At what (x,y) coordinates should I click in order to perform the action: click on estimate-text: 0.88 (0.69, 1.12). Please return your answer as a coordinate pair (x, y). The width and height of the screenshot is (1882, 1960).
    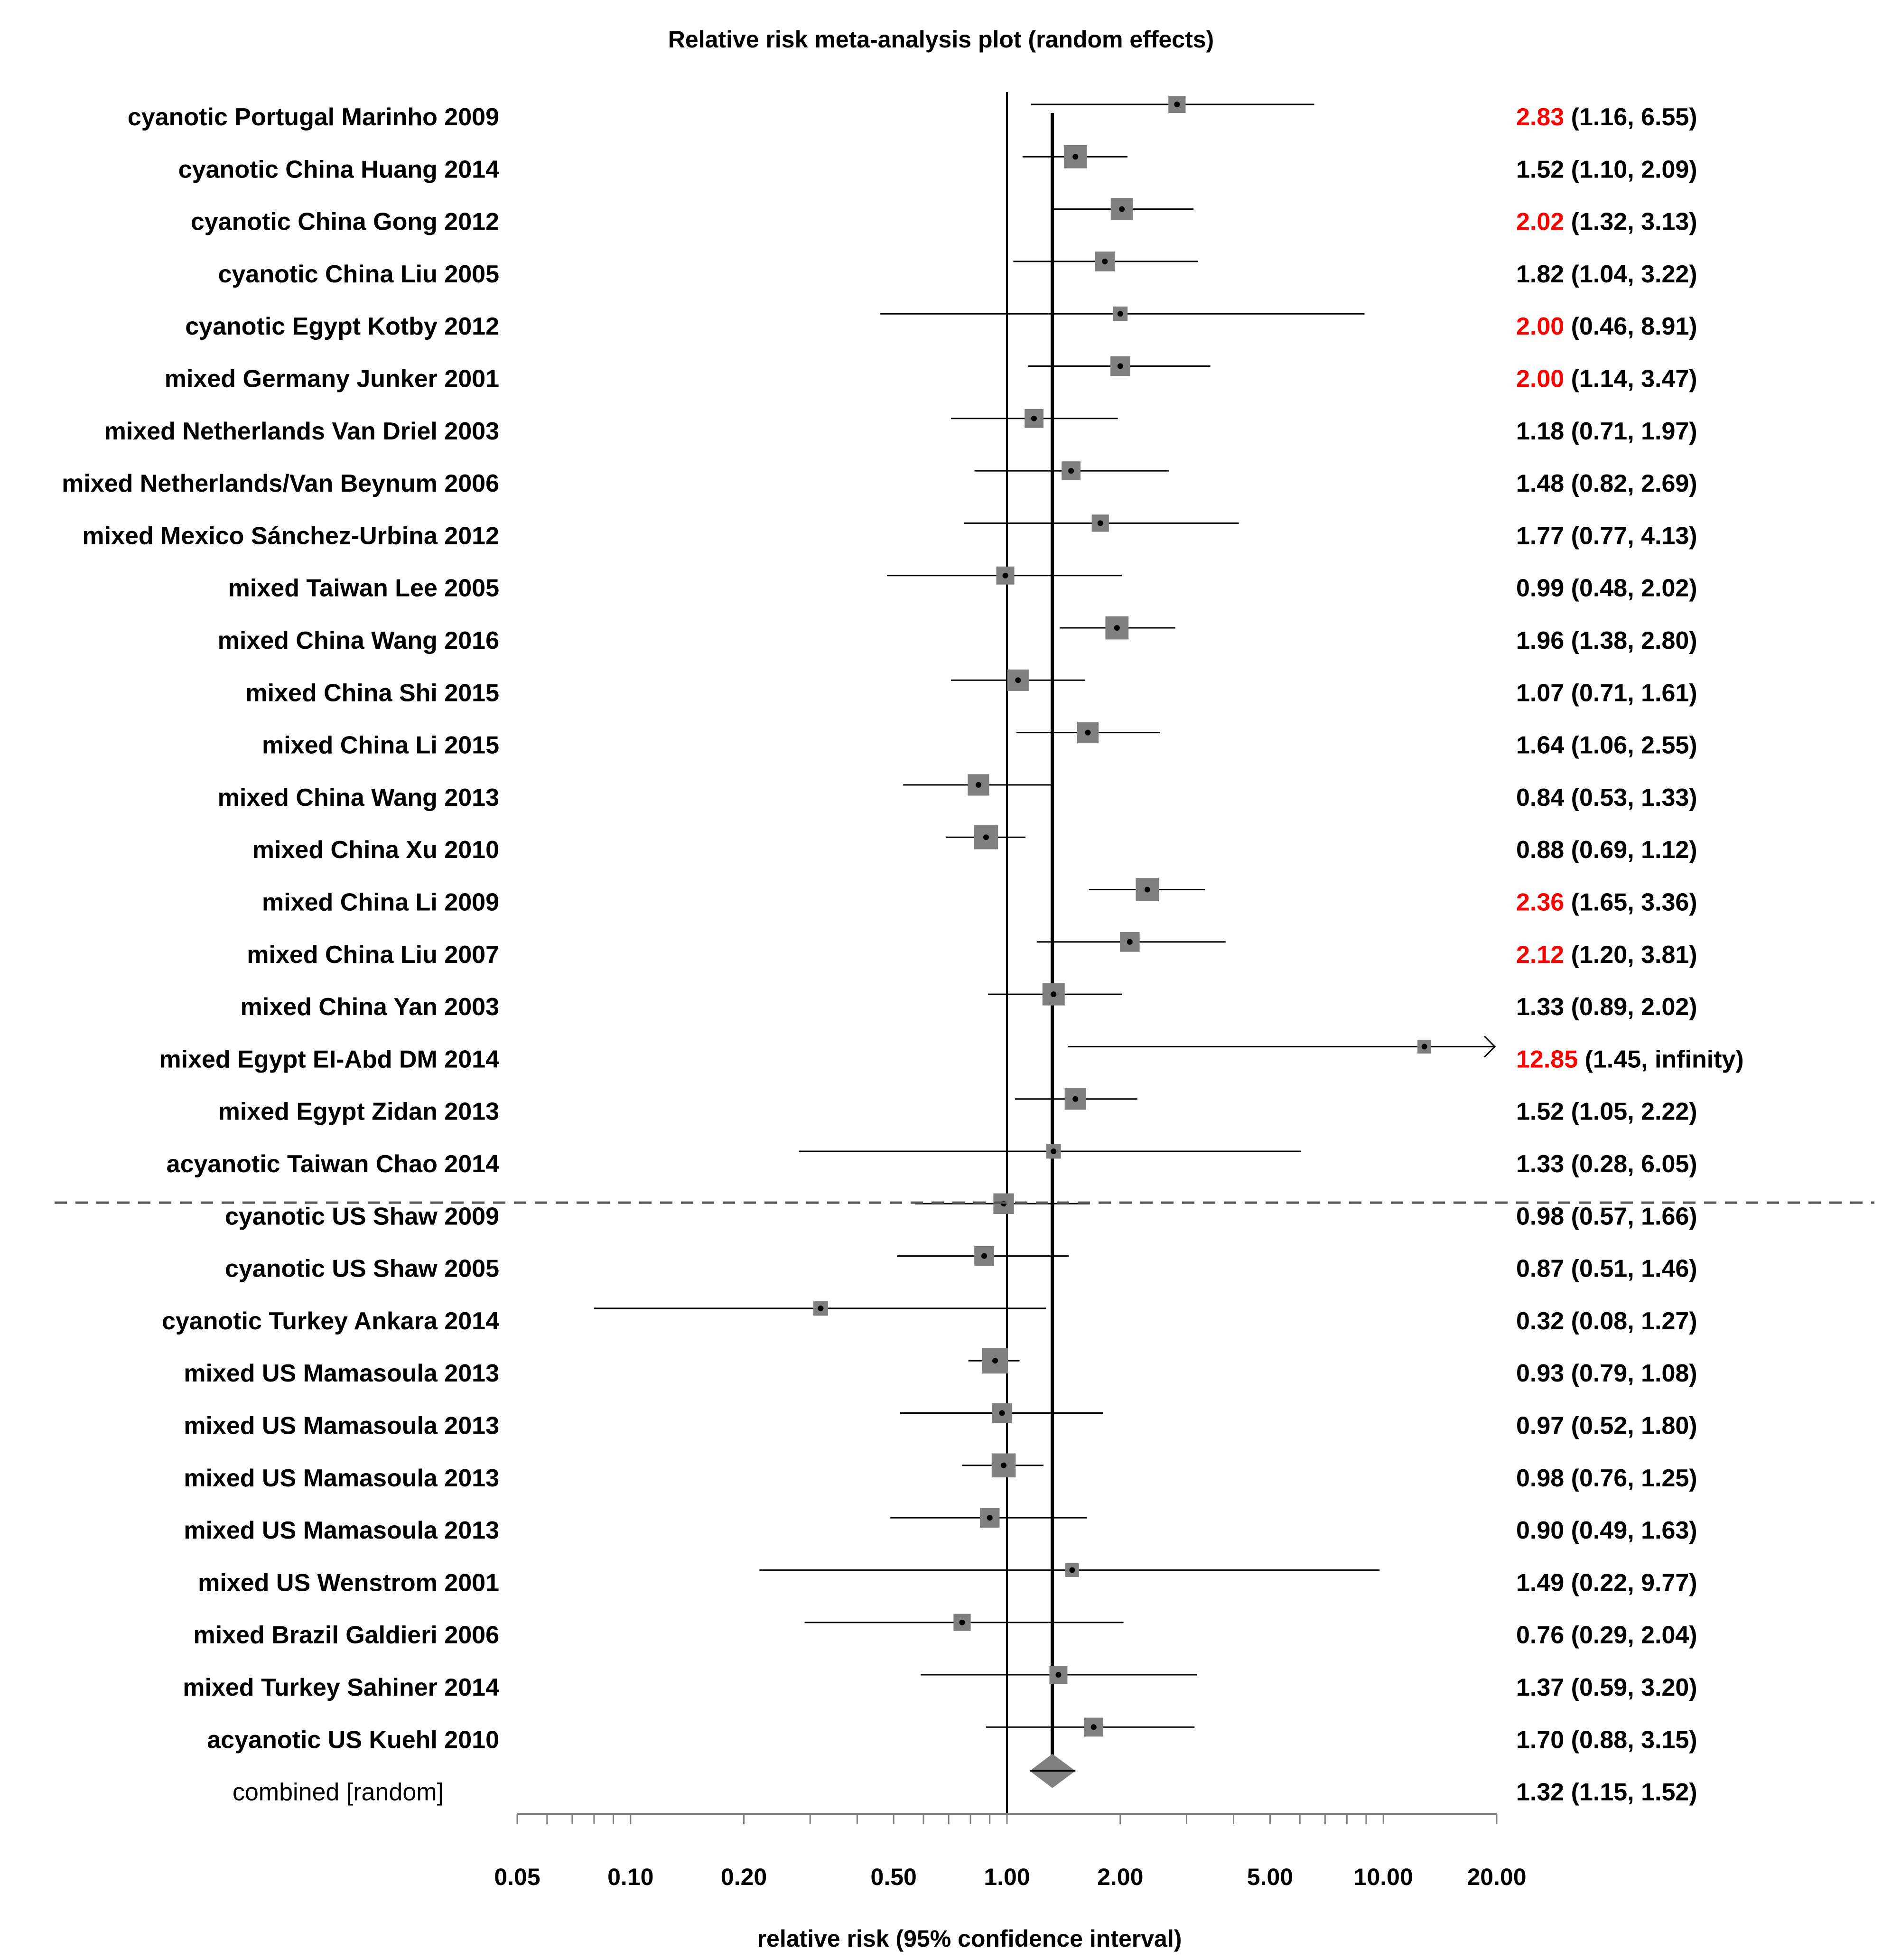
    Looking at the image, I should click on (1606, 850).